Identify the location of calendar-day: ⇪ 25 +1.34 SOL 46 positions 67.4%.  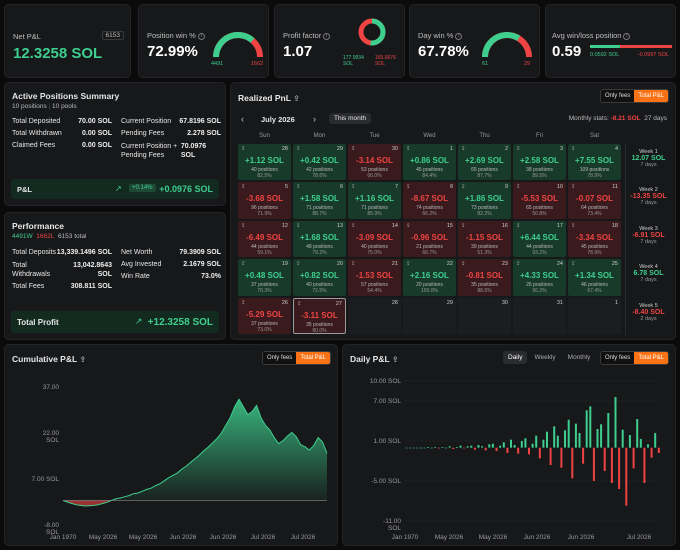
(594, 277).